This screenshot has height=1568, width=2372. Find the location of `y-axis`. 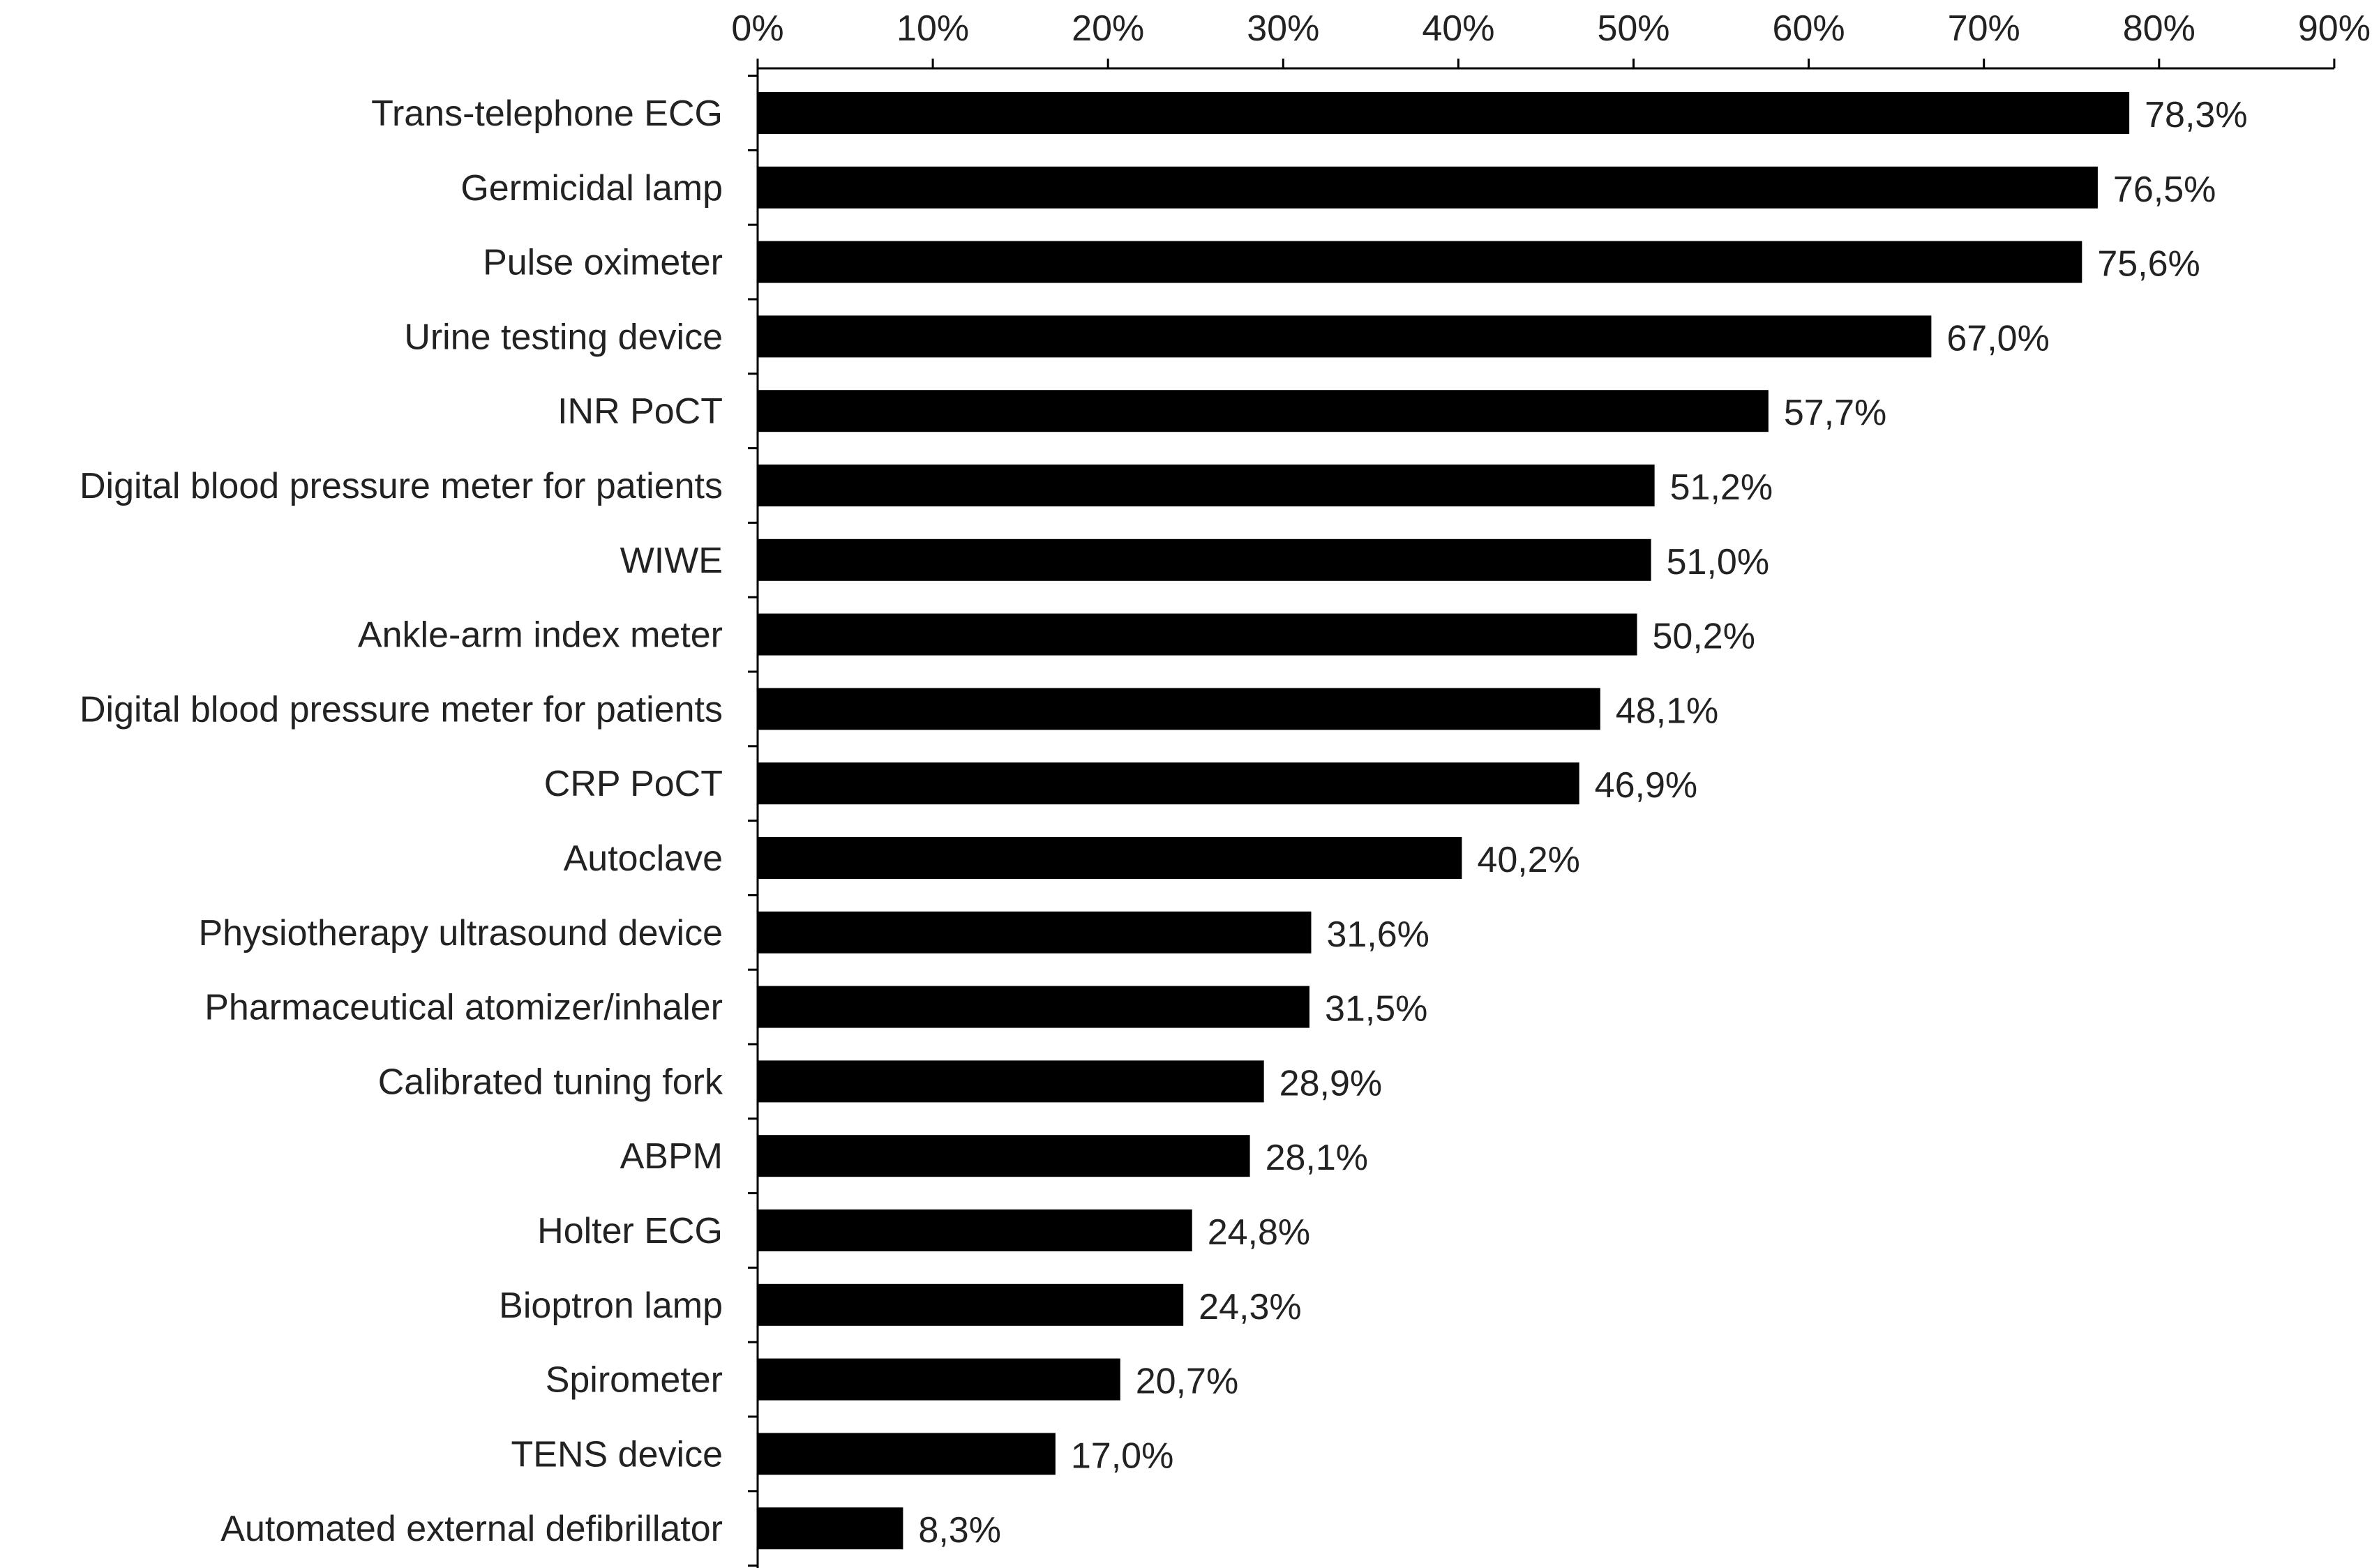

y-axis is located at coordinates (753, 818).